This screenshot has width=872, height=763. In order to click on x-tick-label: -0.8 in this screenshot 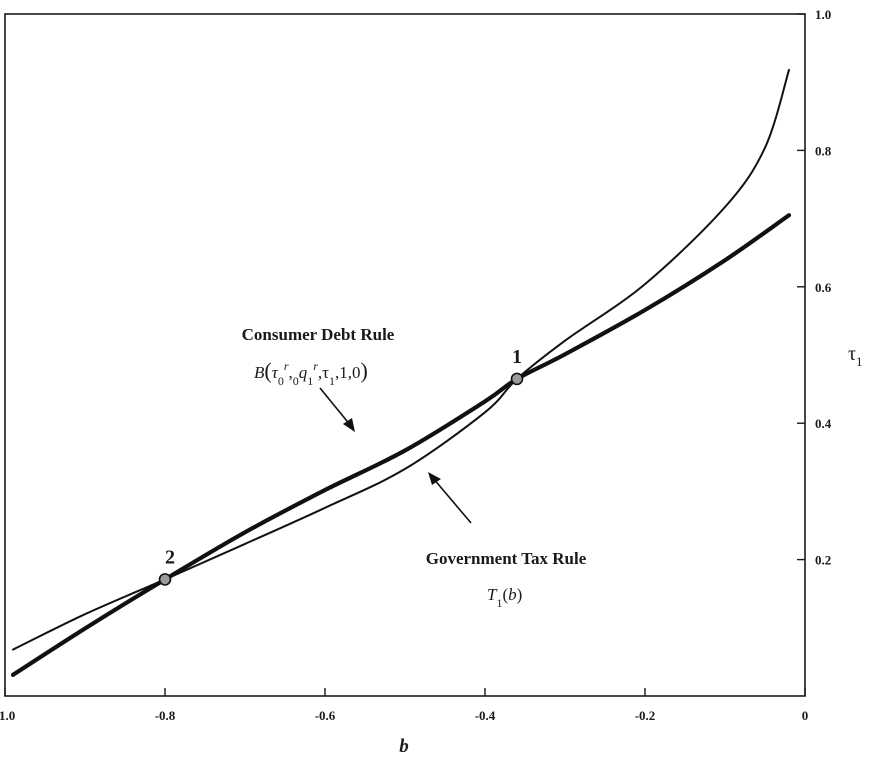, I will do `click(165, 715)`.